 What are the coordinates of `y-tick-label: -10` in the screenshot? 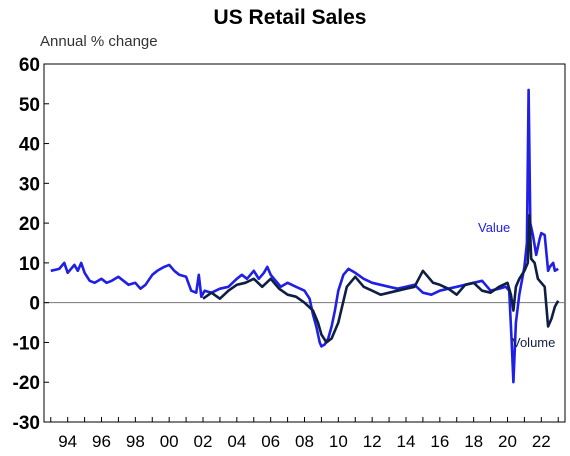 It's located at (26, 343).